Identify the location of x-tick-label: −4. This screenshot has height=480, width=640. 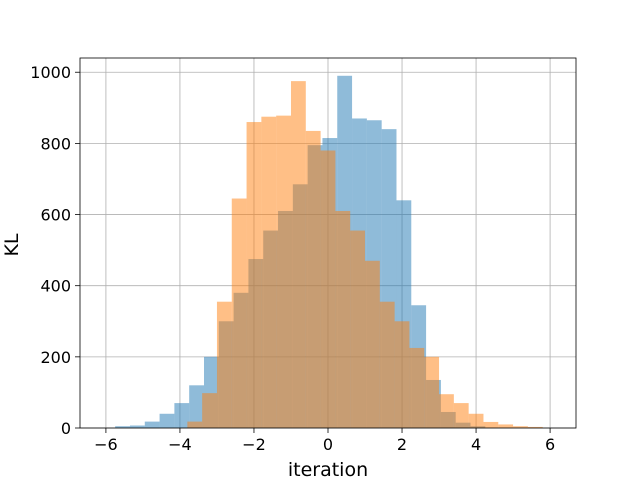
(180, 444).